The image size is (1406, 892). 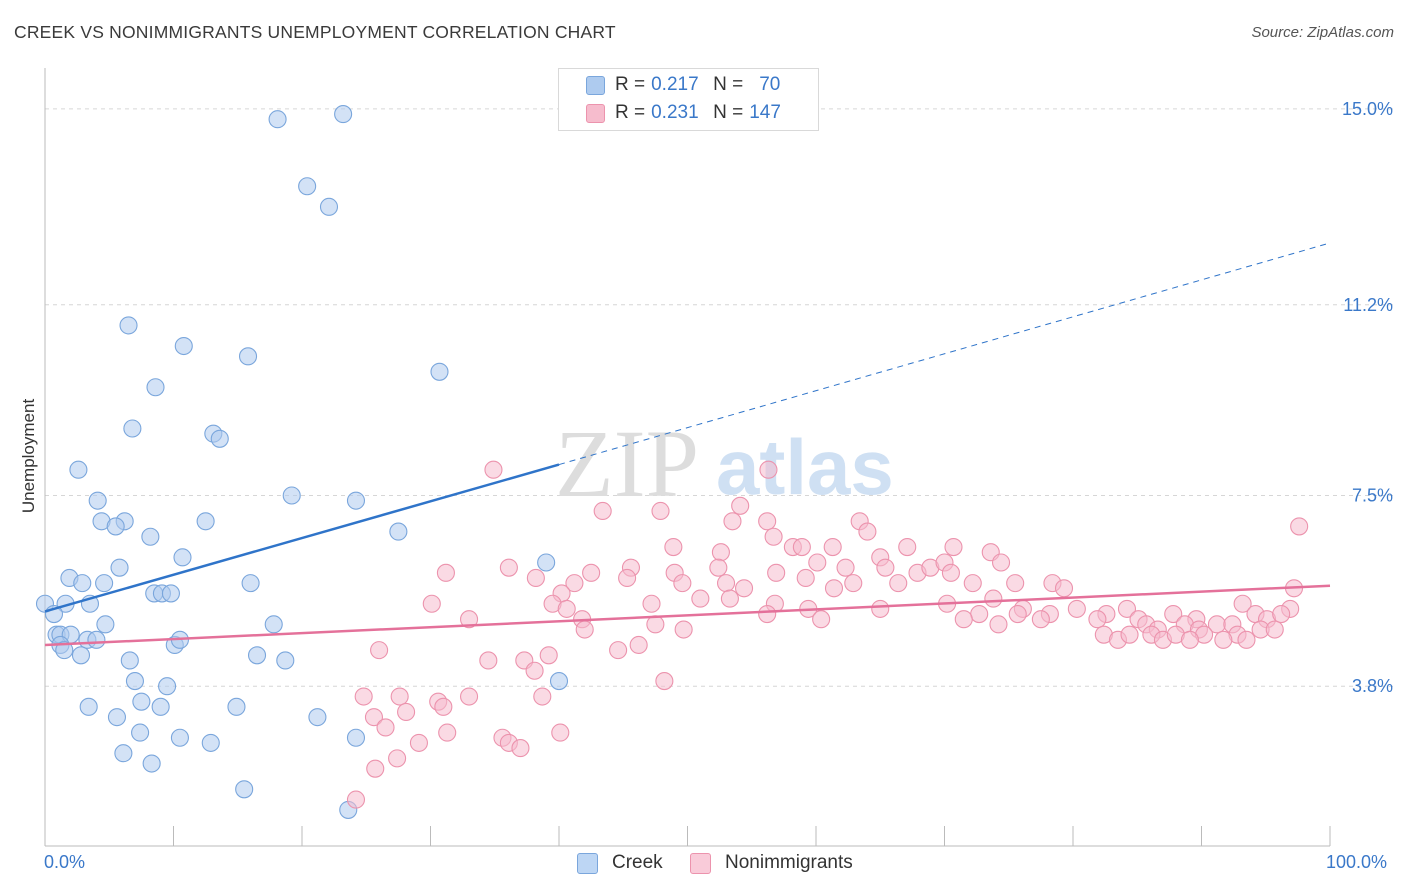 What do you see at coordinates (587, 863) in the screenshot?
I see `creek-legend-swatch` at bounding box center [587, 863].